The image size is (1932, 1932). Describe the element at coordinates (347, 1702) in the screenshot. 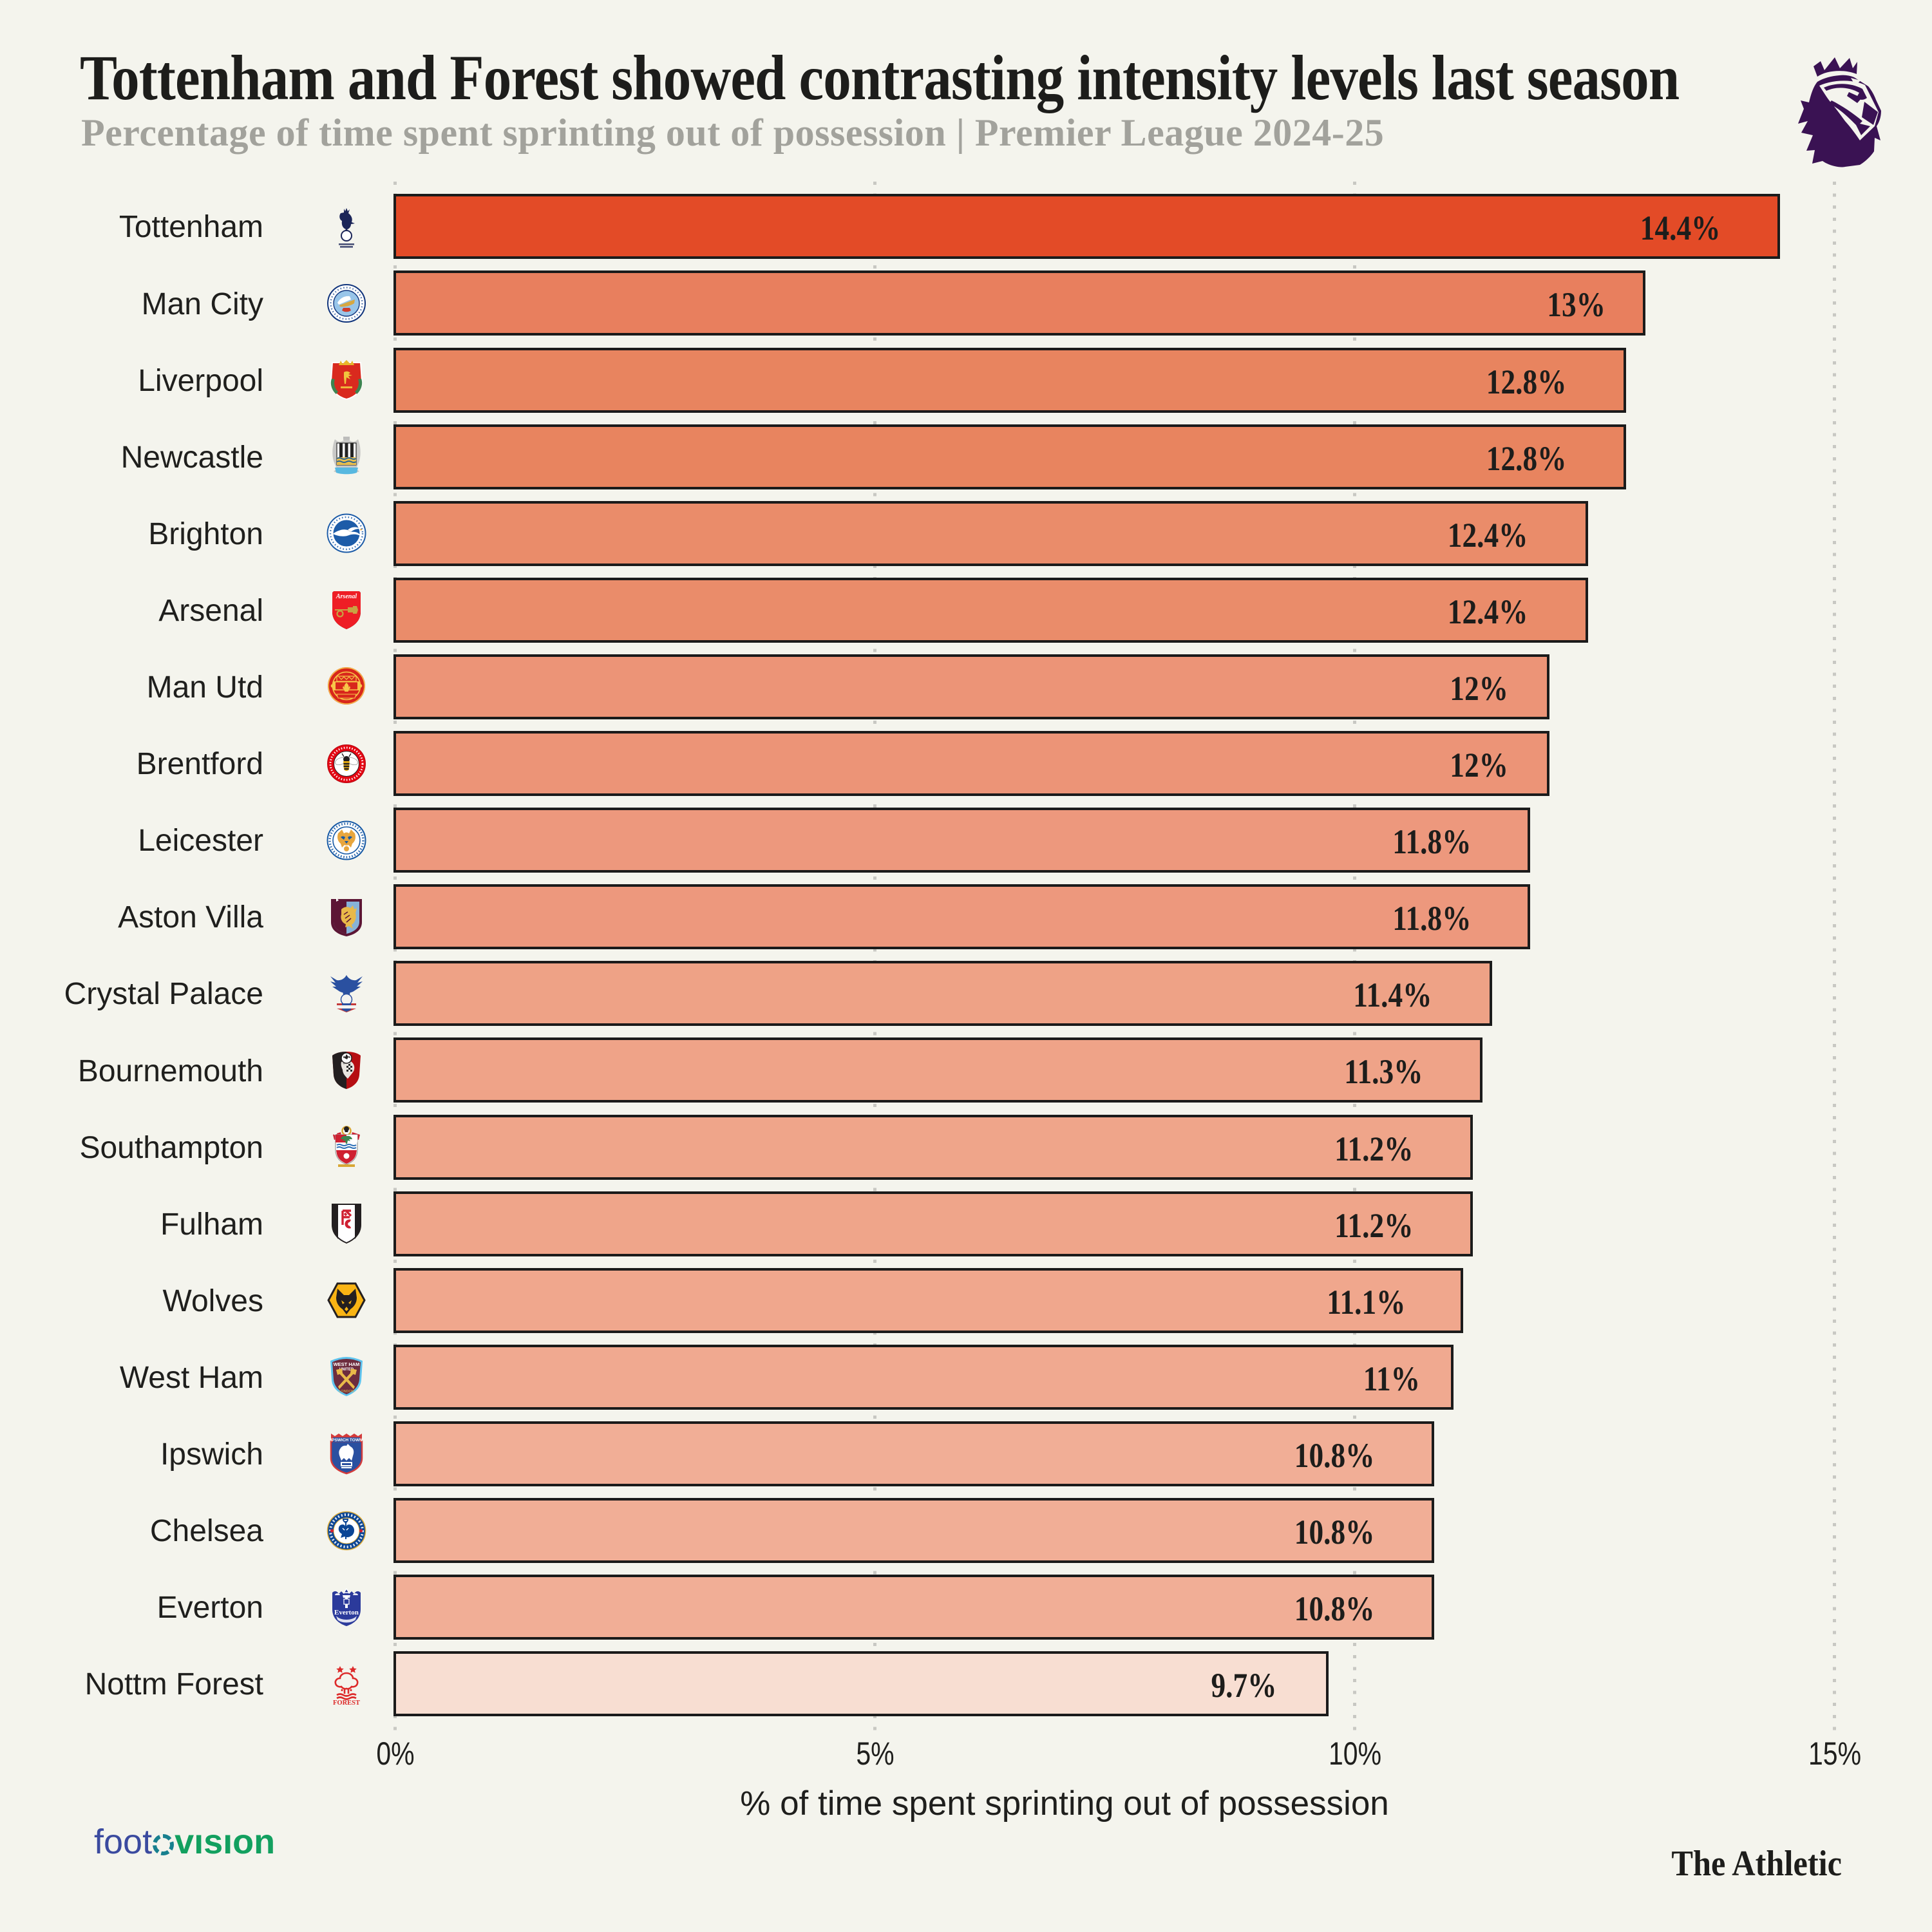

I see `svg-text: FOREST` at that location.